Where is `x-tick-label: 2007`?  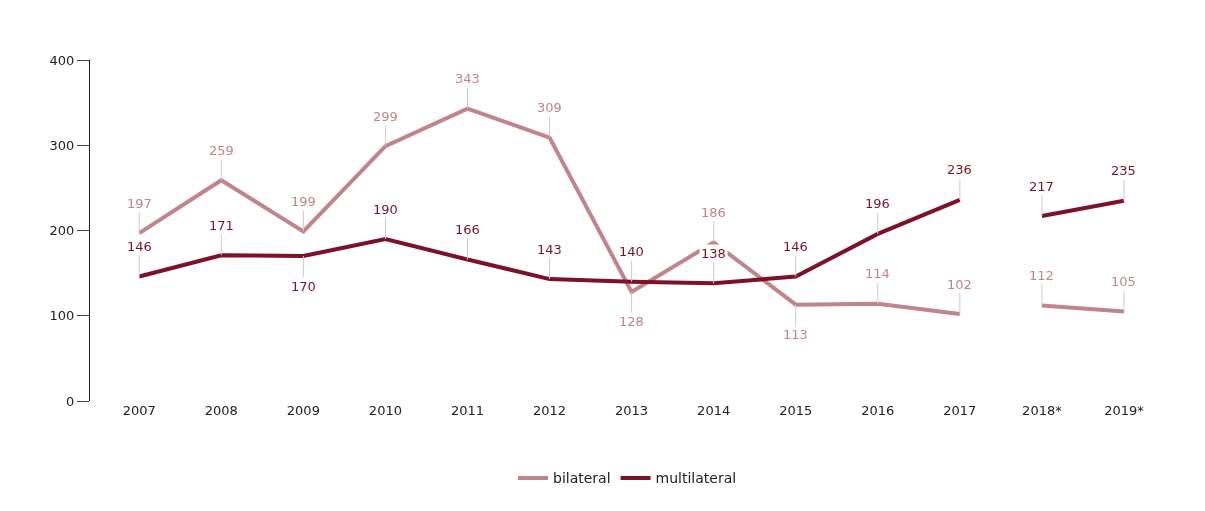
x-tick-label: 2007 is located at coordinates (139, 410).